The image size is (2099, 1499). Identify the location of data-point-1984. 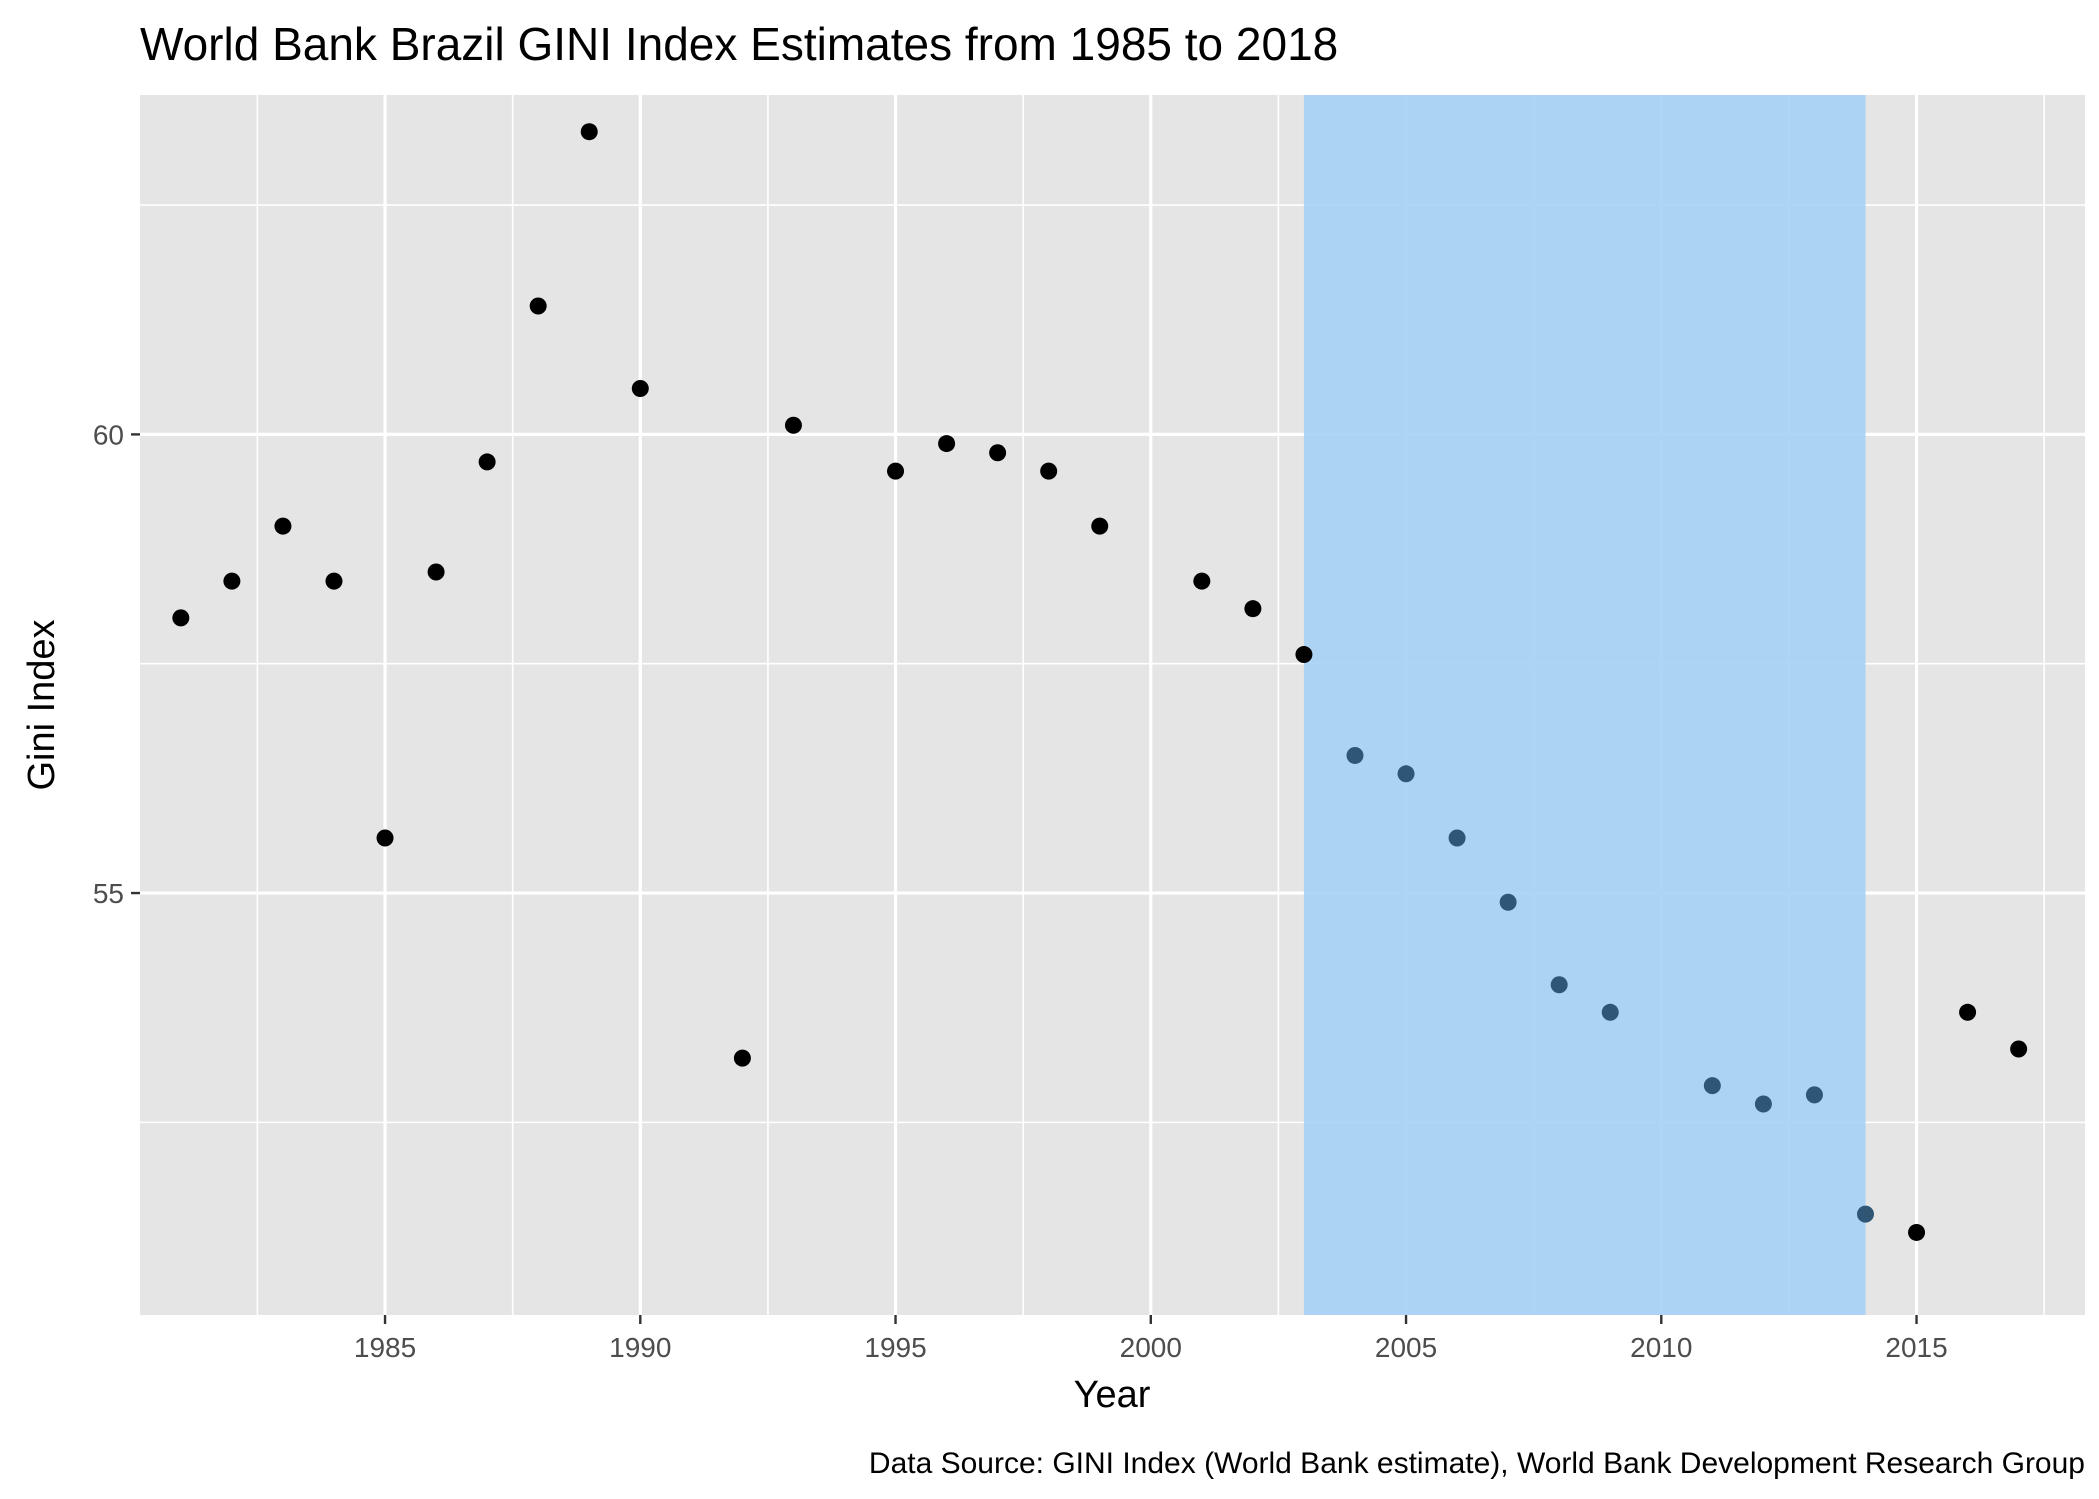
(334, 581).